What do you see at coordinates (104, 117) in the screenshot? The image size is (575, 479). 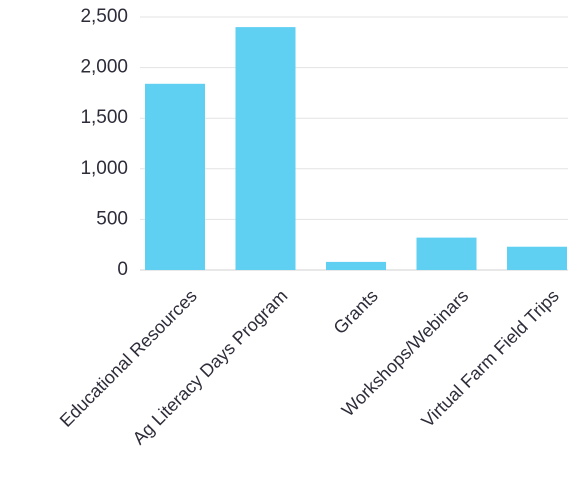 I see `y-tick-label: 1,500` at bounding box center [104, 117].